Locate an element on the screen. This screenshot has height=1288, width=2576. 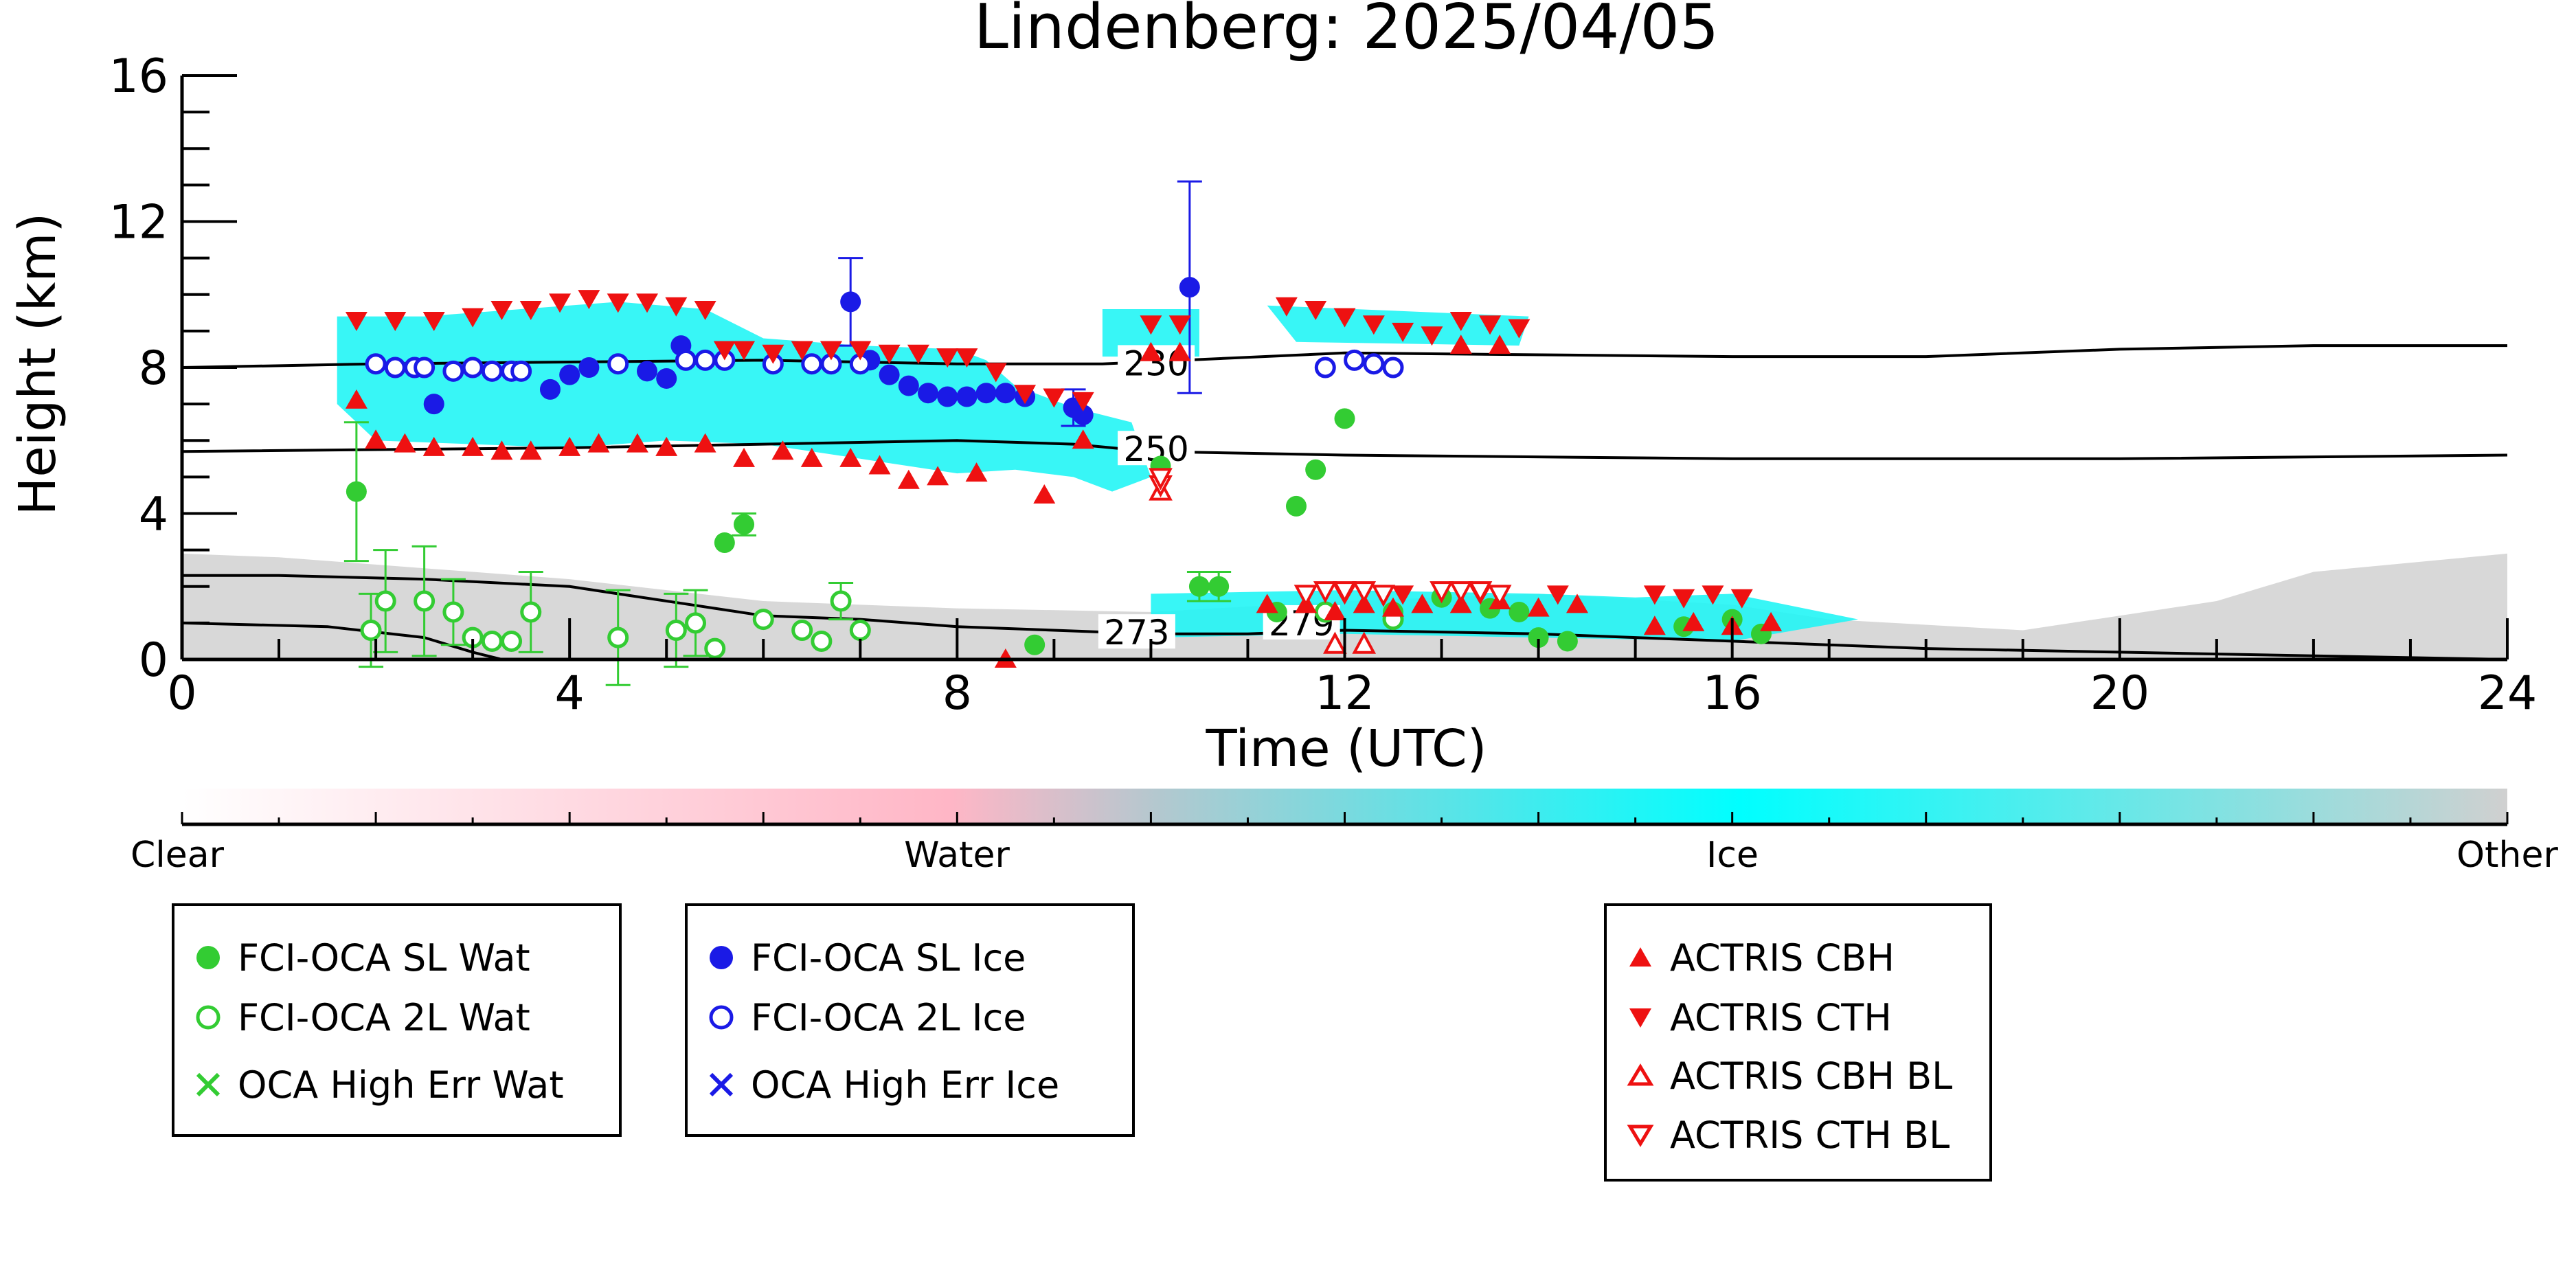
legend-item-cbh-bl: ACTRIS CBH BL is located at coordinates (1779, 1076).